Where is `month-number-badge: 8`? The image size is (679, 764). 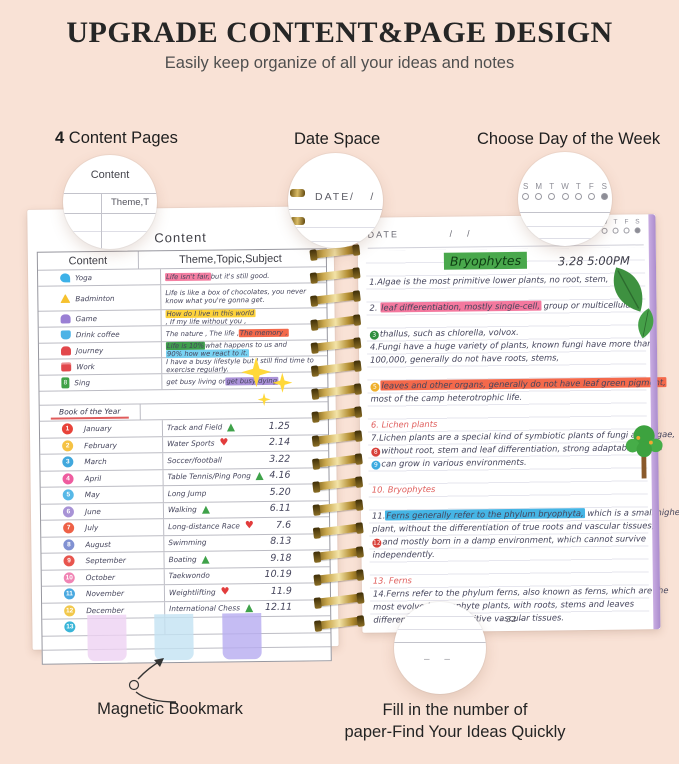 month-number-badge: 8 is located at coordinates (69, 545).